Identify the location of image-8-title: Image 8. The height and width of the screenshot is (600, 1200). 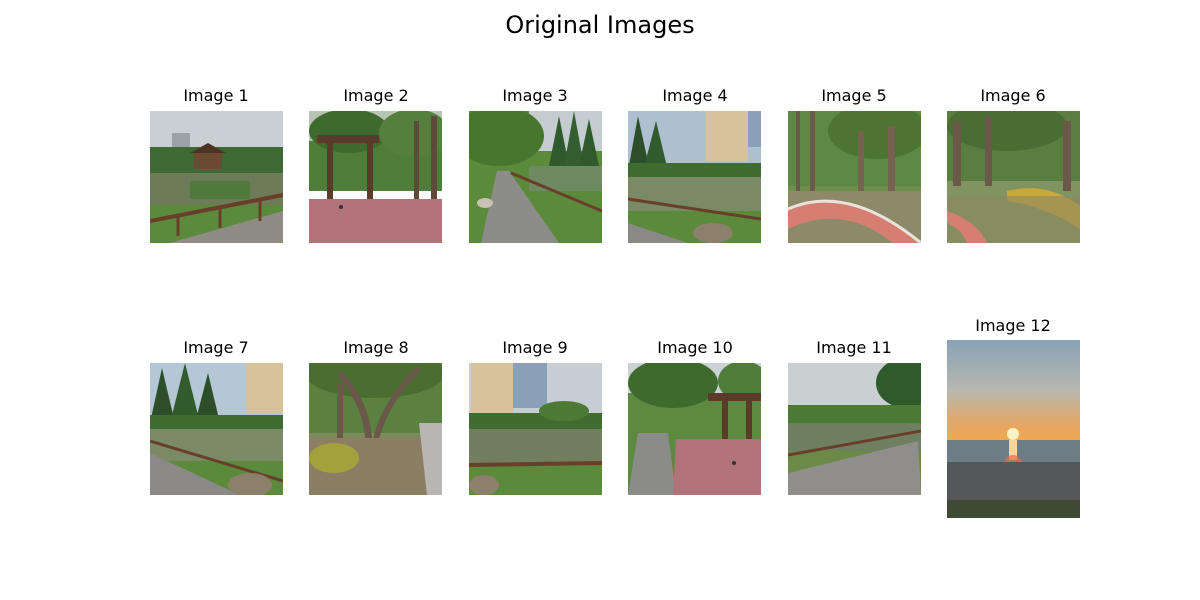
(376, 347).